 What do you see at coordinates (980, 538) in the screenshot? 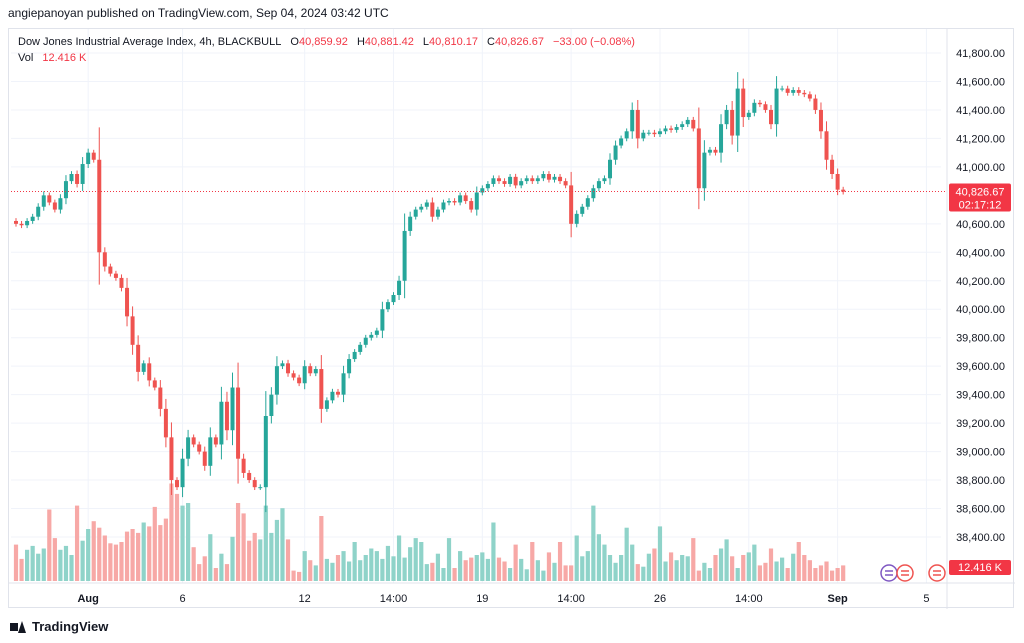
I see `y-tick-label: 38,400.00` at bounding box center [980, 538].